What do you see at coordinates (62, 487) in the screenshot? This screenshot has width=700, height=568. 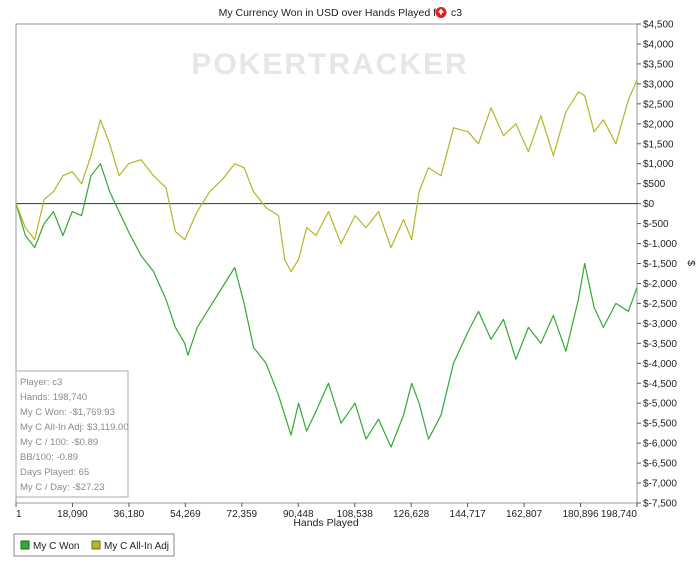 I see `stats-per-day: My C / Day: -$27.23` at bounding box center [62, 487].